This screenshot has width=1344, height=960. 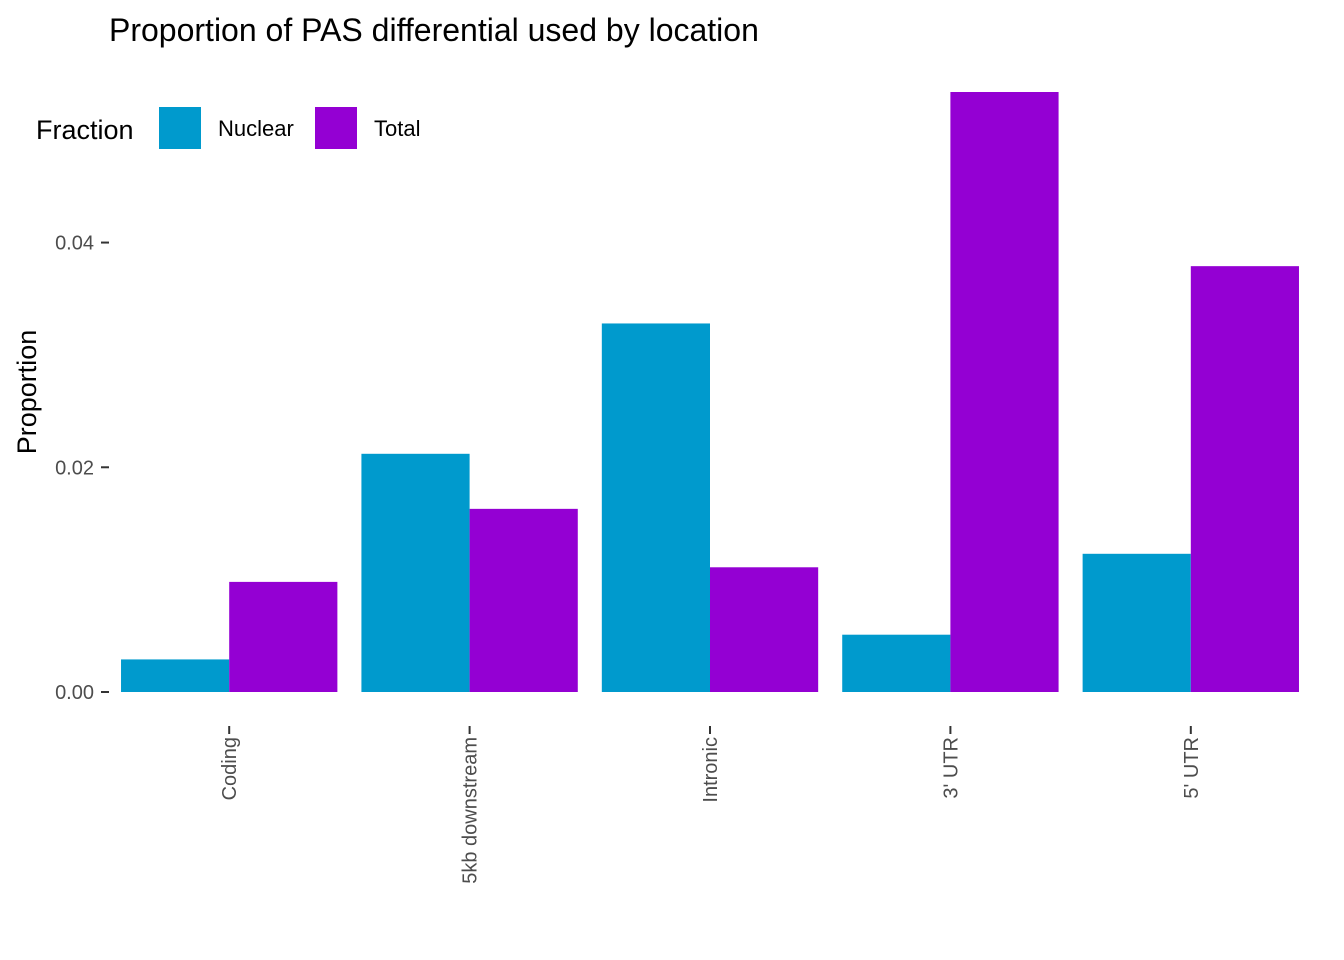 What do you see at coordinates (1192, 768) in the screenshot?
I see `x-tick-label: 5' UTR` at bounding box center [1192, 768].